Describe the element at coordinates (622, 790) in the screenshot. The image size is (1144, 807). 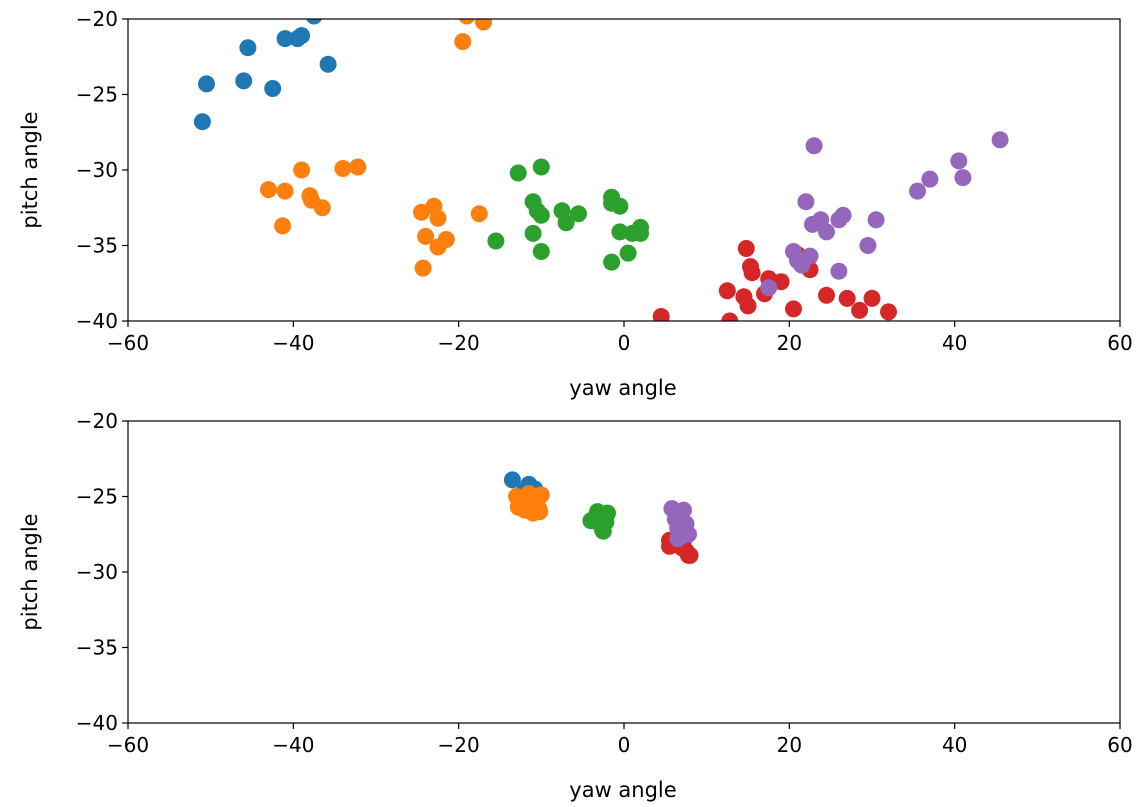
I see `x-axis-label: yaw angle` at that location.